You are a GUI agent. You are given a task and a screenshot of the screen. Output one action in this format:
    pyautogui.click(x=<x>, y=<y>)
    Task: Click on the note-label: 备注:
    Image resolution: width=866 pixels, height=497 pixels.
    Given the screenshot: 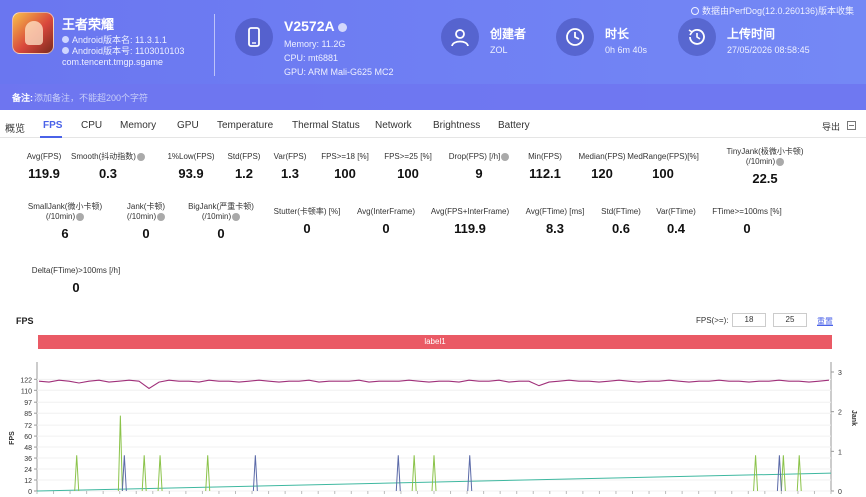 What is the action you would take?
    pyautogui.click(x=22, y=98)
    